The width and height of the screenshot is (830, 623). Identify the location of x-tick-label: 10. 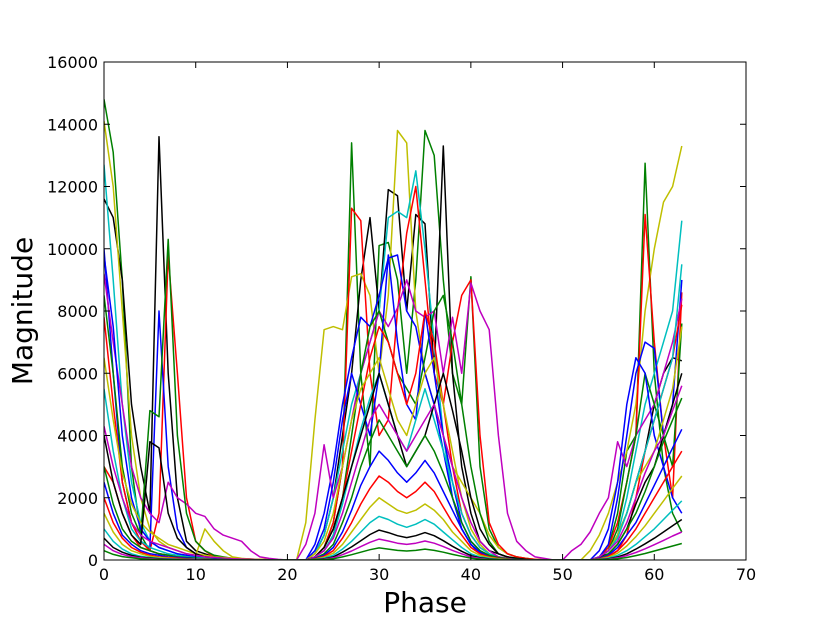
(196, 574).